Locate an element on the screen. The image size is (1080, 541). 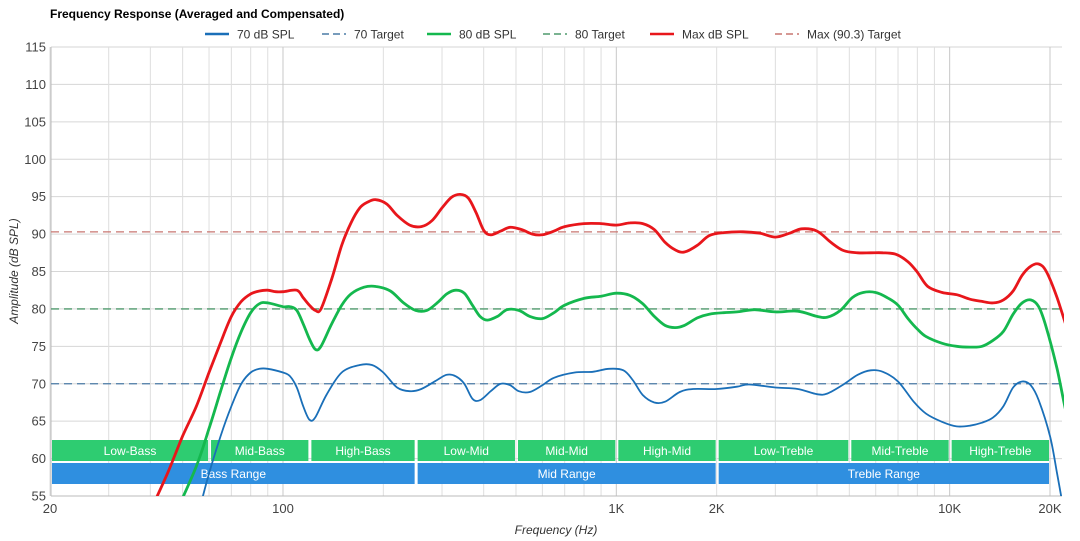
y-tick-label: 60 is located at coordinates (39, 458).